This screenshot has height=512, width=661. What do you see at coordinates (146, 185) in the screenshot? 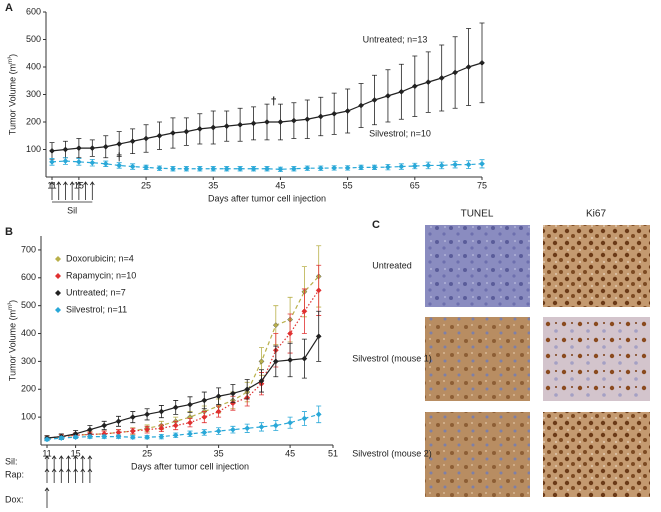
I see `x-tick-label: 25` at bounding box center [146, 185].